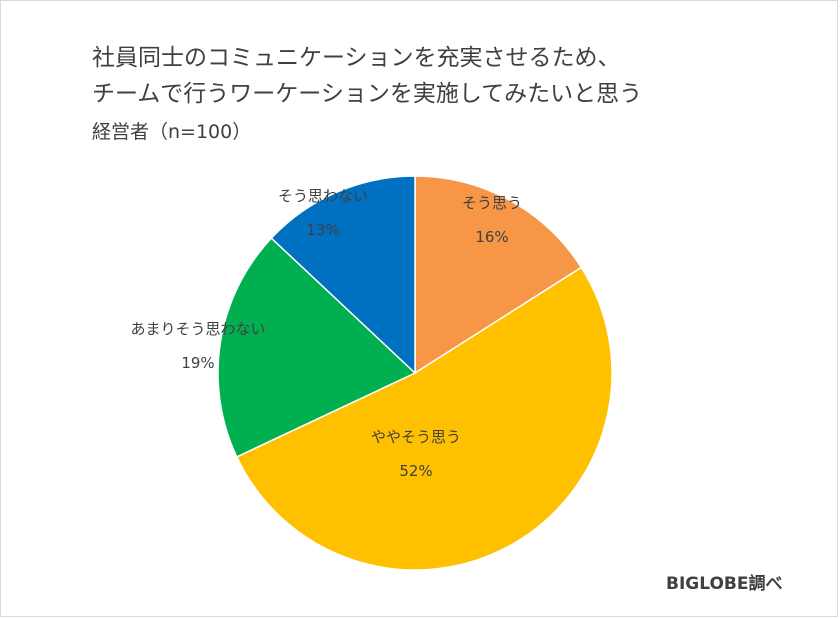  Describe the element at coordinates (491, 237) in the screenshot. I see `slice-value-label-1: 16%` at that location.